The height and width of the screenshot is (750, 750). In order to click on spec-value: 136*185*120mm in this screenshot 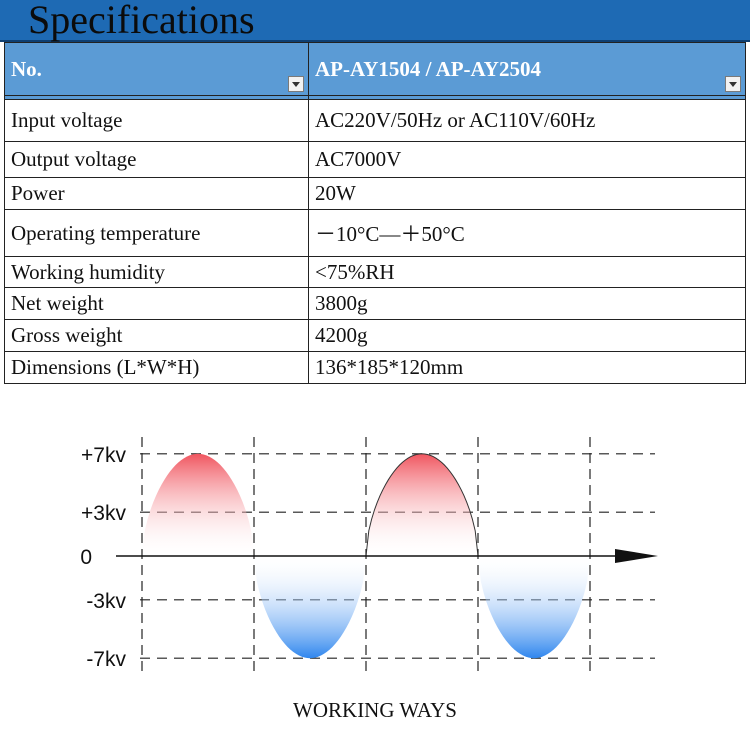, I will do `click(527, 367)`.